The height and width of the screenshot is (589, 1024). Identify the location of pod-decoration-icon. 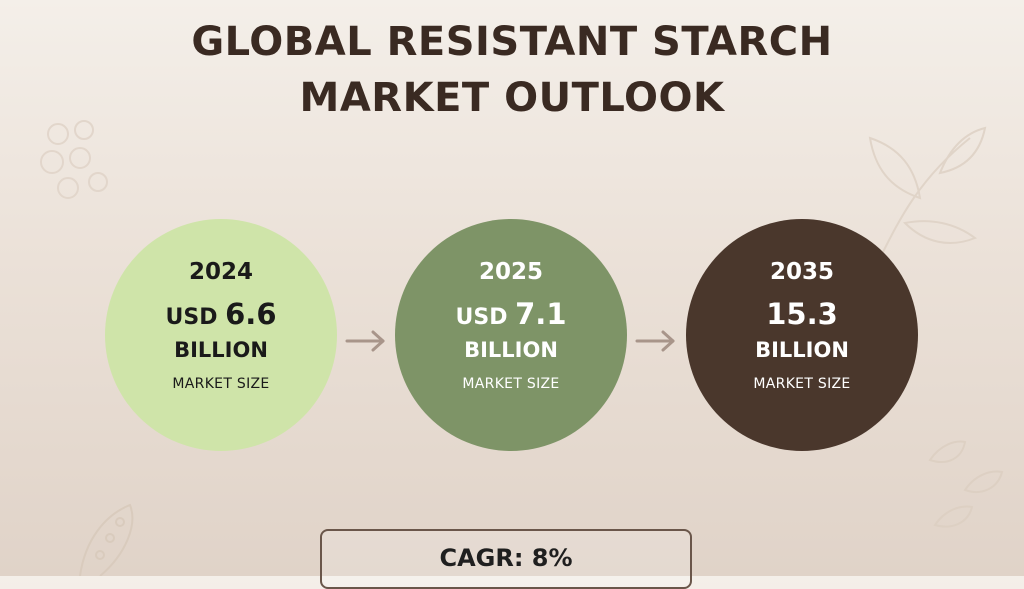
(106, 539).